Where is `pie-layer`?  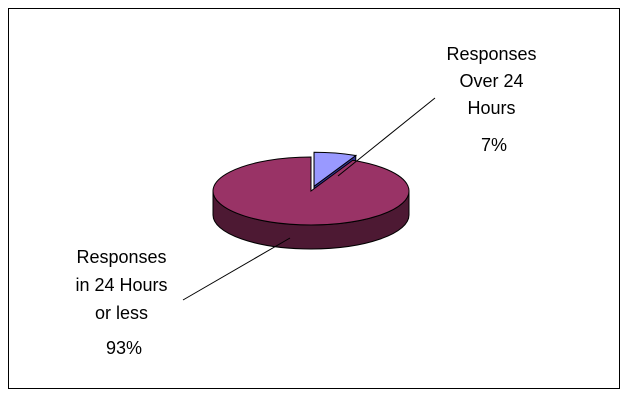 pie-layer is located at coordinates (311, 200).